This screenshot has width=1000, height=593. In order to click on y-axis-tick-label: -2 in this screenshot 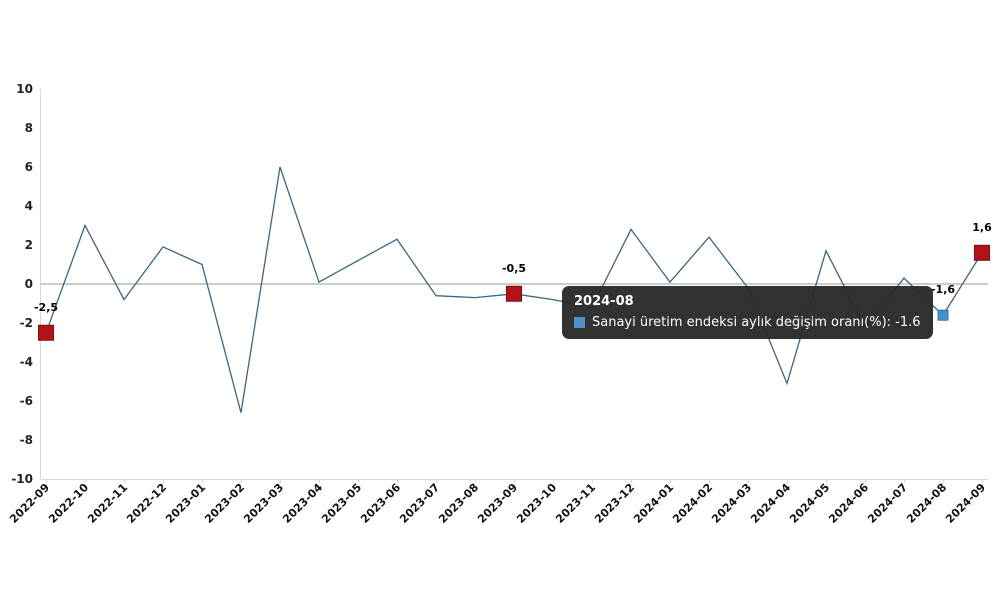, I will do `click(26, 323)`.